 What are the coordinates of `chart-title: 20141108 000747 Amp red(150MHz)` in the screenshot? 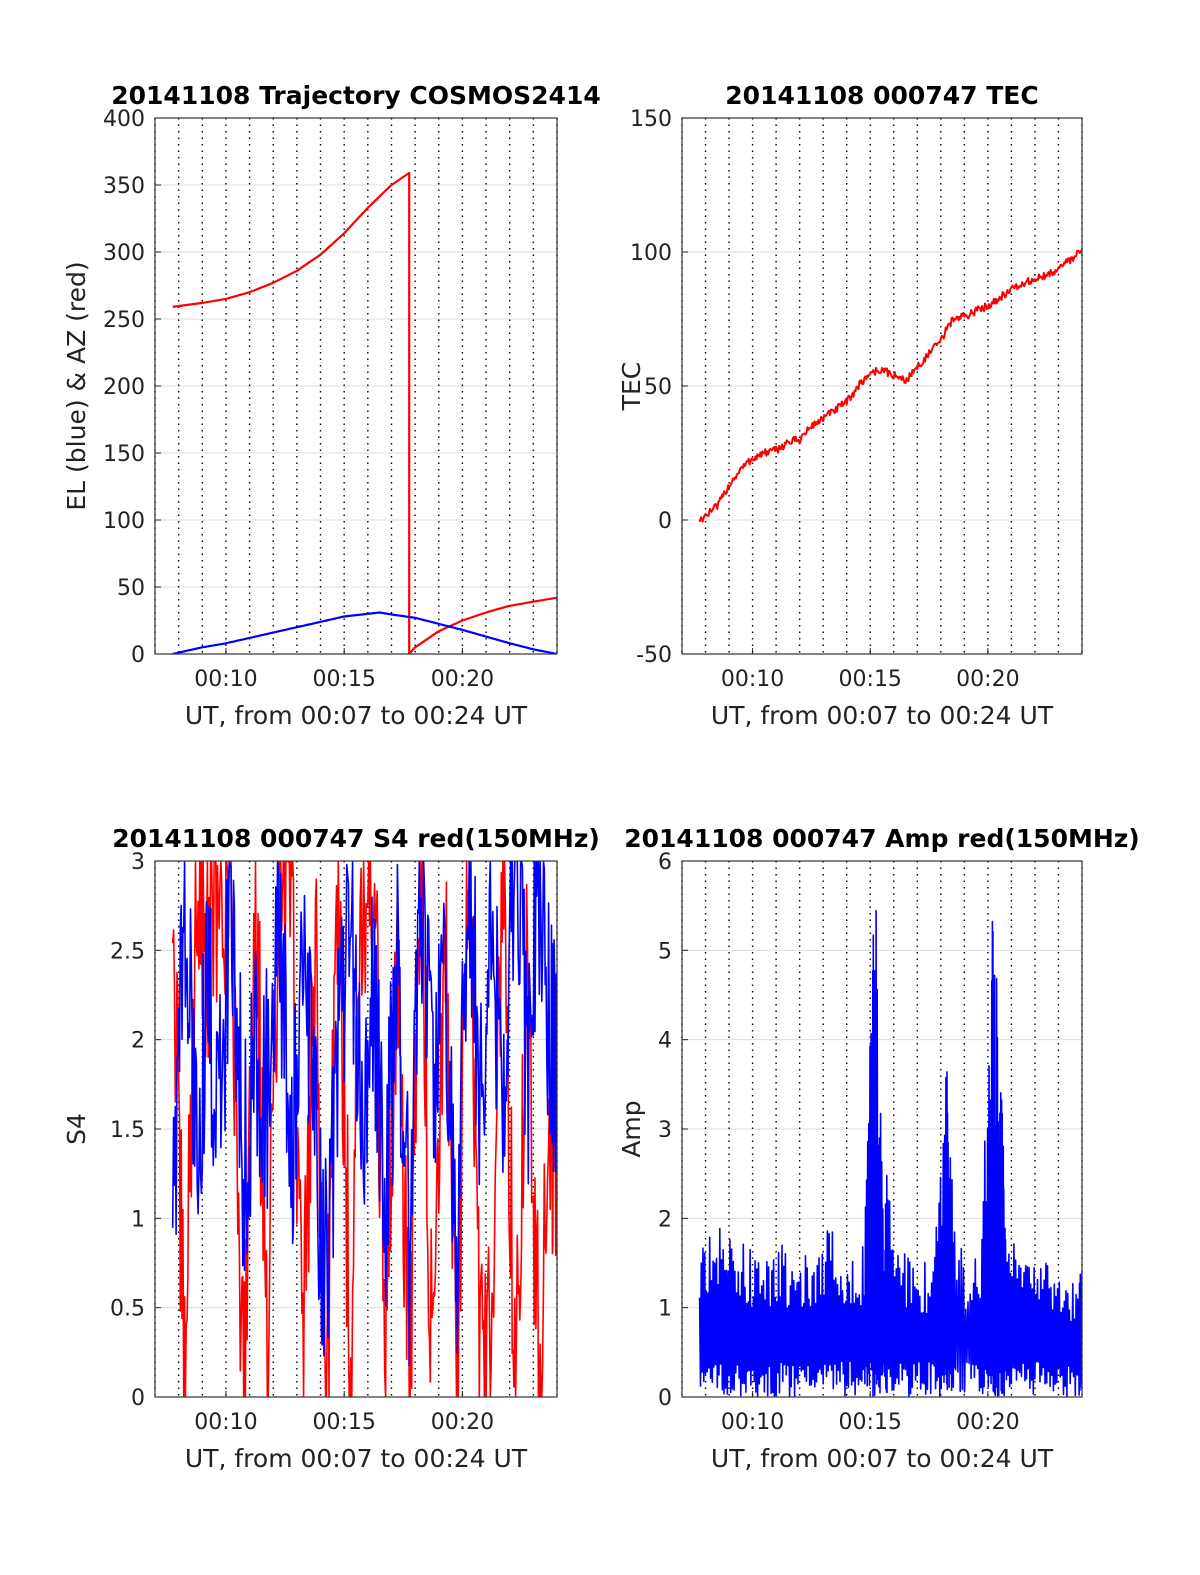 It's located at (882, 838).